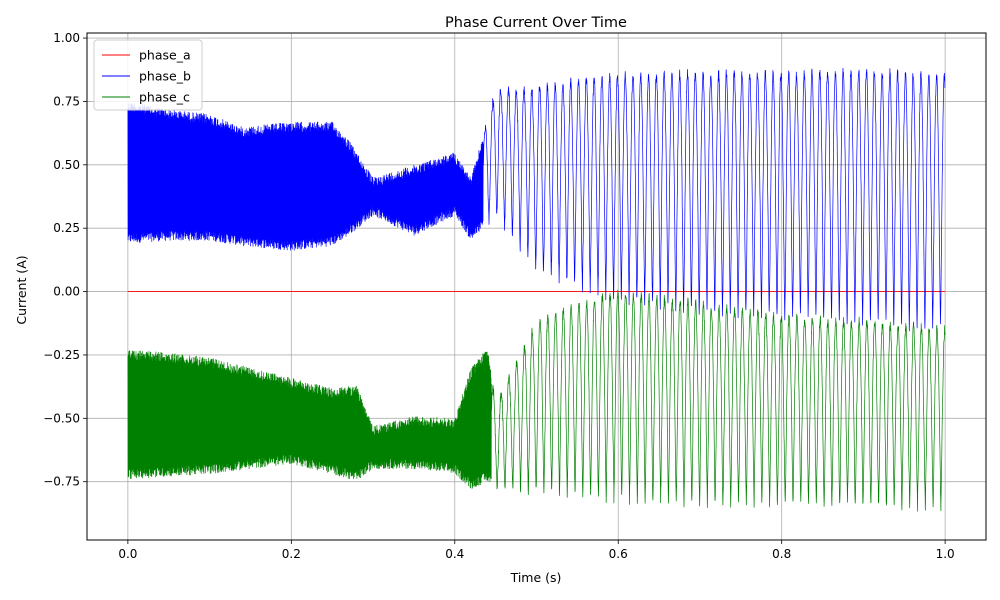  Describe the element at coordinates (66, 165) in the screenshot. I see `y-tick-label: 0.50` at that location.